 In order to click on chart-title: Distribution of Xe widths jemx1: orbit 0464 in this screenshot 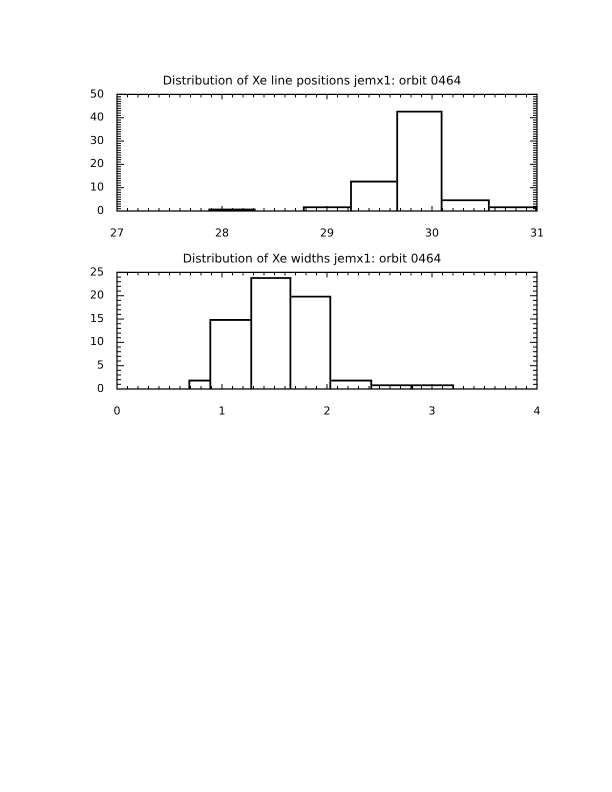, I will do `click(312, 258)`.